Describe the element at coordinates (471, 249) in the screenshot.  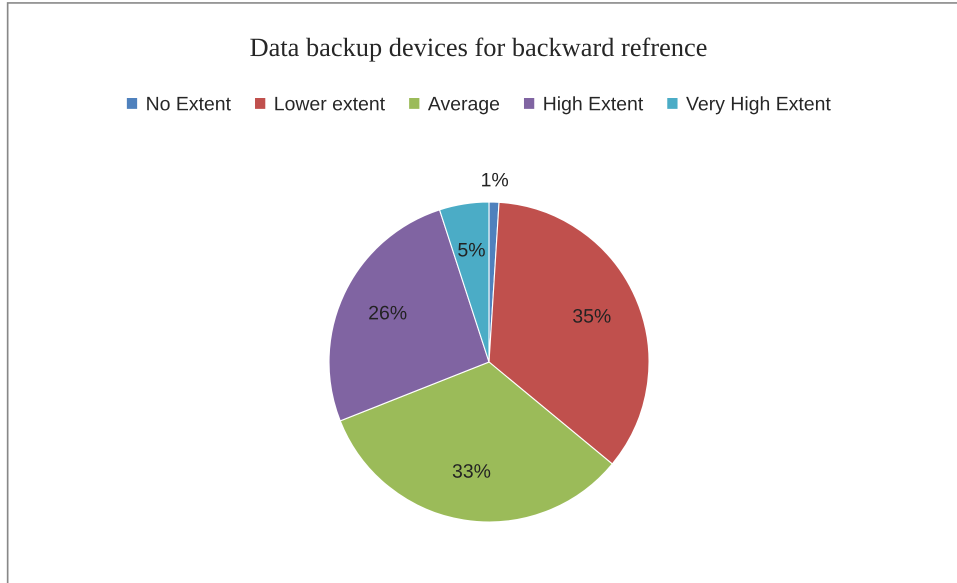
I see `data-label: 5%` at that location.